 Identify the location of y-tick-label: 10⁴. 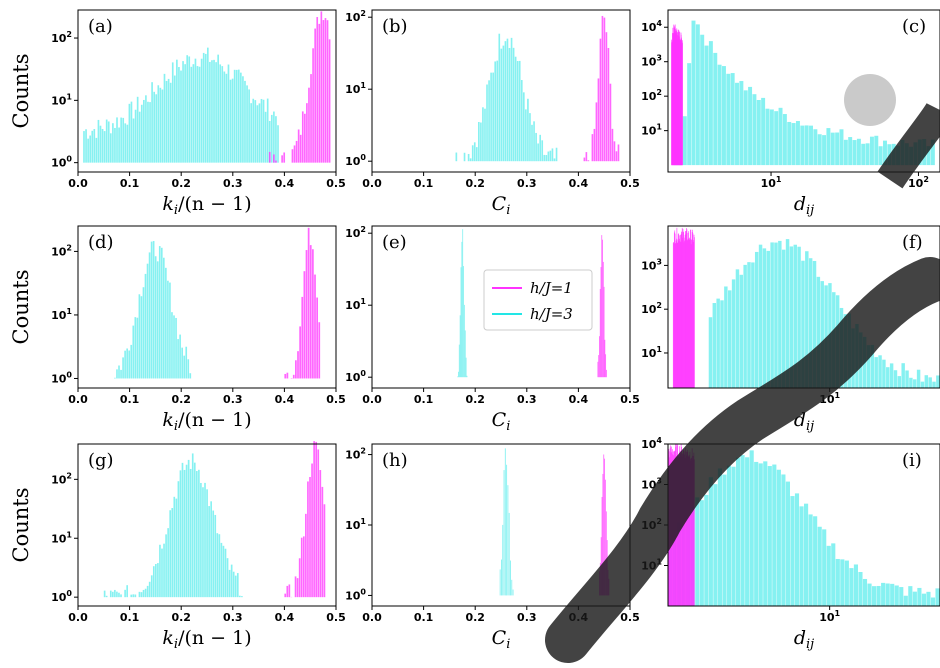
(651, 26).